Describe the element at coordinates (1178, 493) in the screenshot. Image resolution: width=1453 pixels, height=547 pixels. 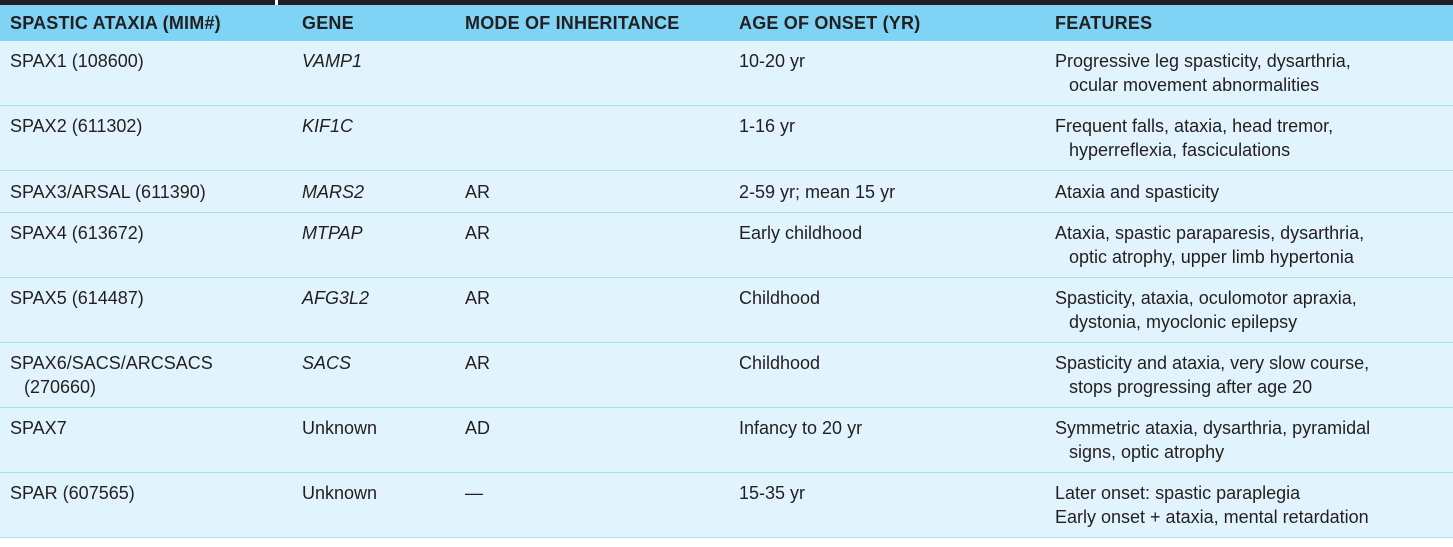
I see `feature-line: Later onset: spastic paraplegia` at that location.